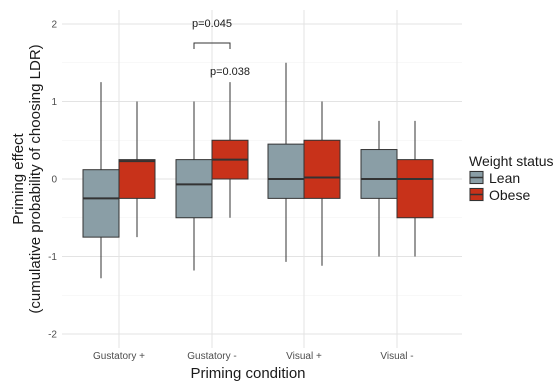 This screenshot has height=381, width=557. I want to click on p-value-label: p=0.038, so click(230, 72).